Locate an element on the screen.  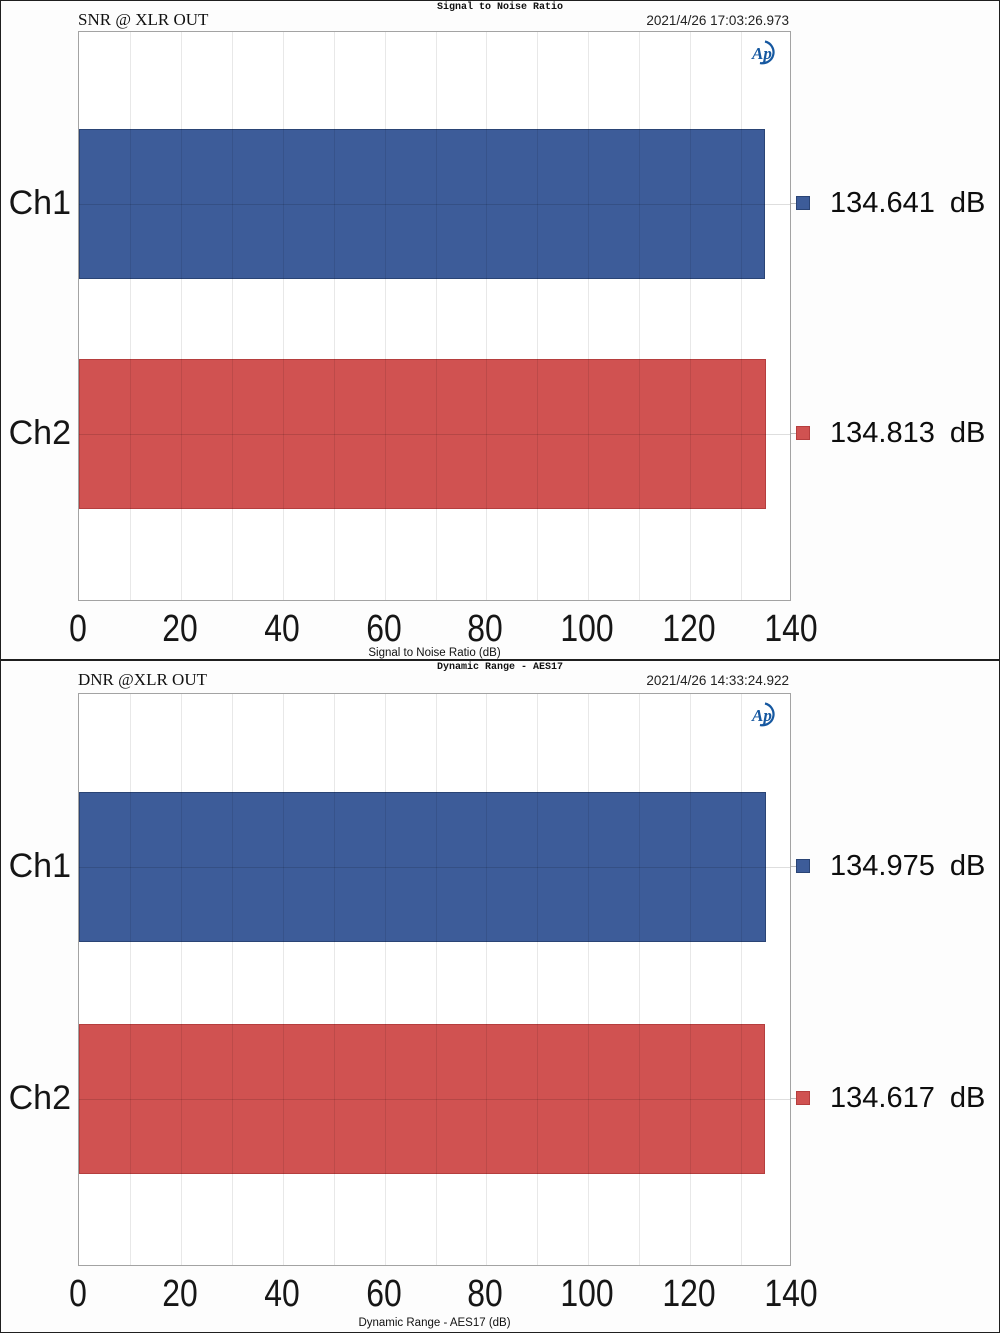
legend-value-ch2: 134.813 dB is located at coordinates (908, 433).